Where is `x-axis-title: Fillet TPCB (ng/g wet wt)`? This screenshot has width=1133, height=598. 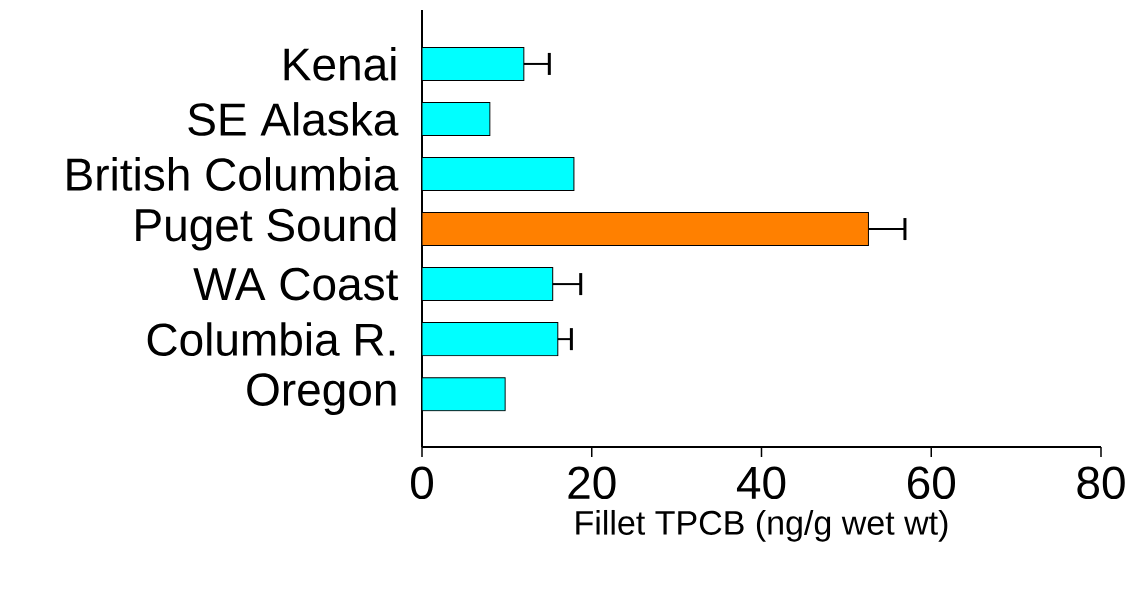
x-axis-title: Fillet TPCB (ng/g wet wt) is located at coordinates (762, 525).